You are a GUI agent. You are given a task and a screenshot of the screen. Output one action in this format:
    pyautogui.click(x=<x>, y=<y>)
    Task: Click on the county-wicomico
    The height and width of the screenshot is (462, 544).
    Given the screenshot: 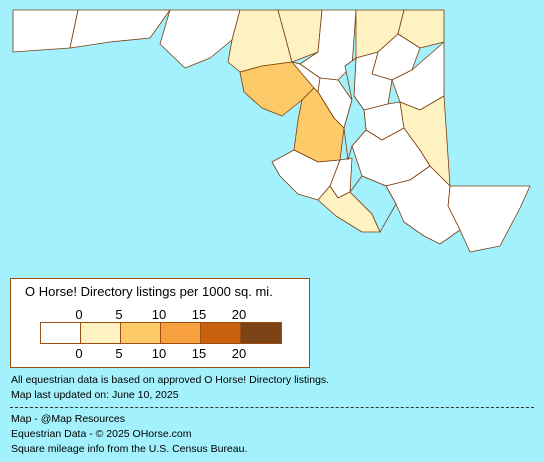 What is the action you would take?
    pyautogui.click(x=425, y=141)
    